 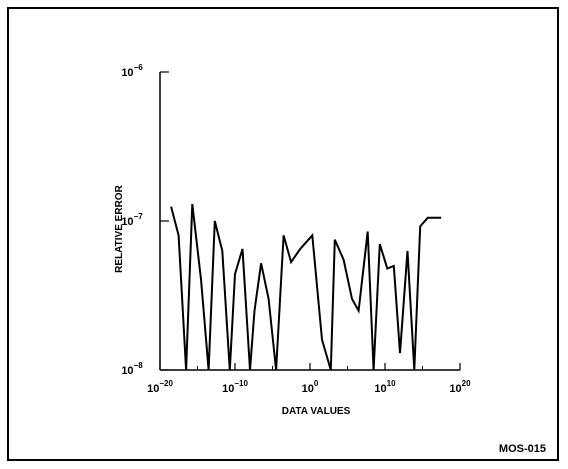 What do you see at coordinates (385, 387) in the screenshot?
I see `x-tick-label: 1010` at bounding box center [385, 387].